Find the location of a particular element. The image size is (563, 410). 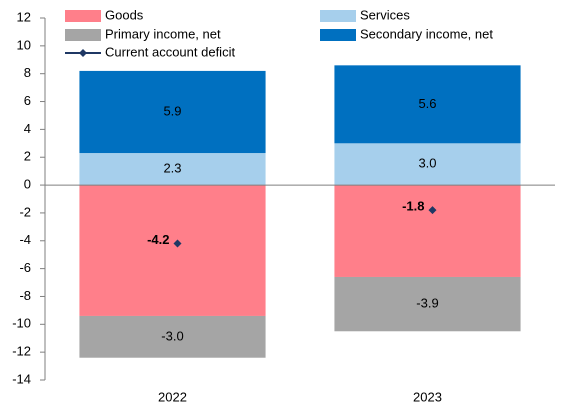

data-label: 3.0 is located at coordinates (427, 163).